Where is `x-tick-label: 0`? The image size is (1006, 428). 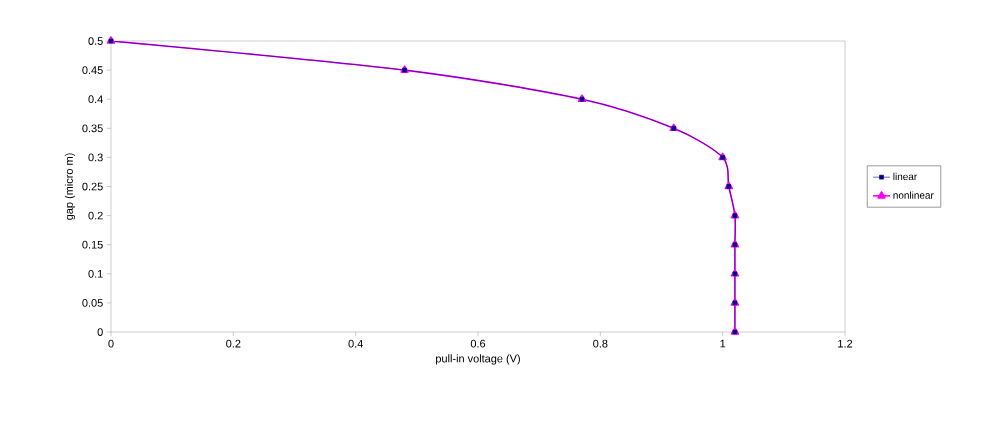 x-tick-label: 0 is located at coordinates (111, 343).